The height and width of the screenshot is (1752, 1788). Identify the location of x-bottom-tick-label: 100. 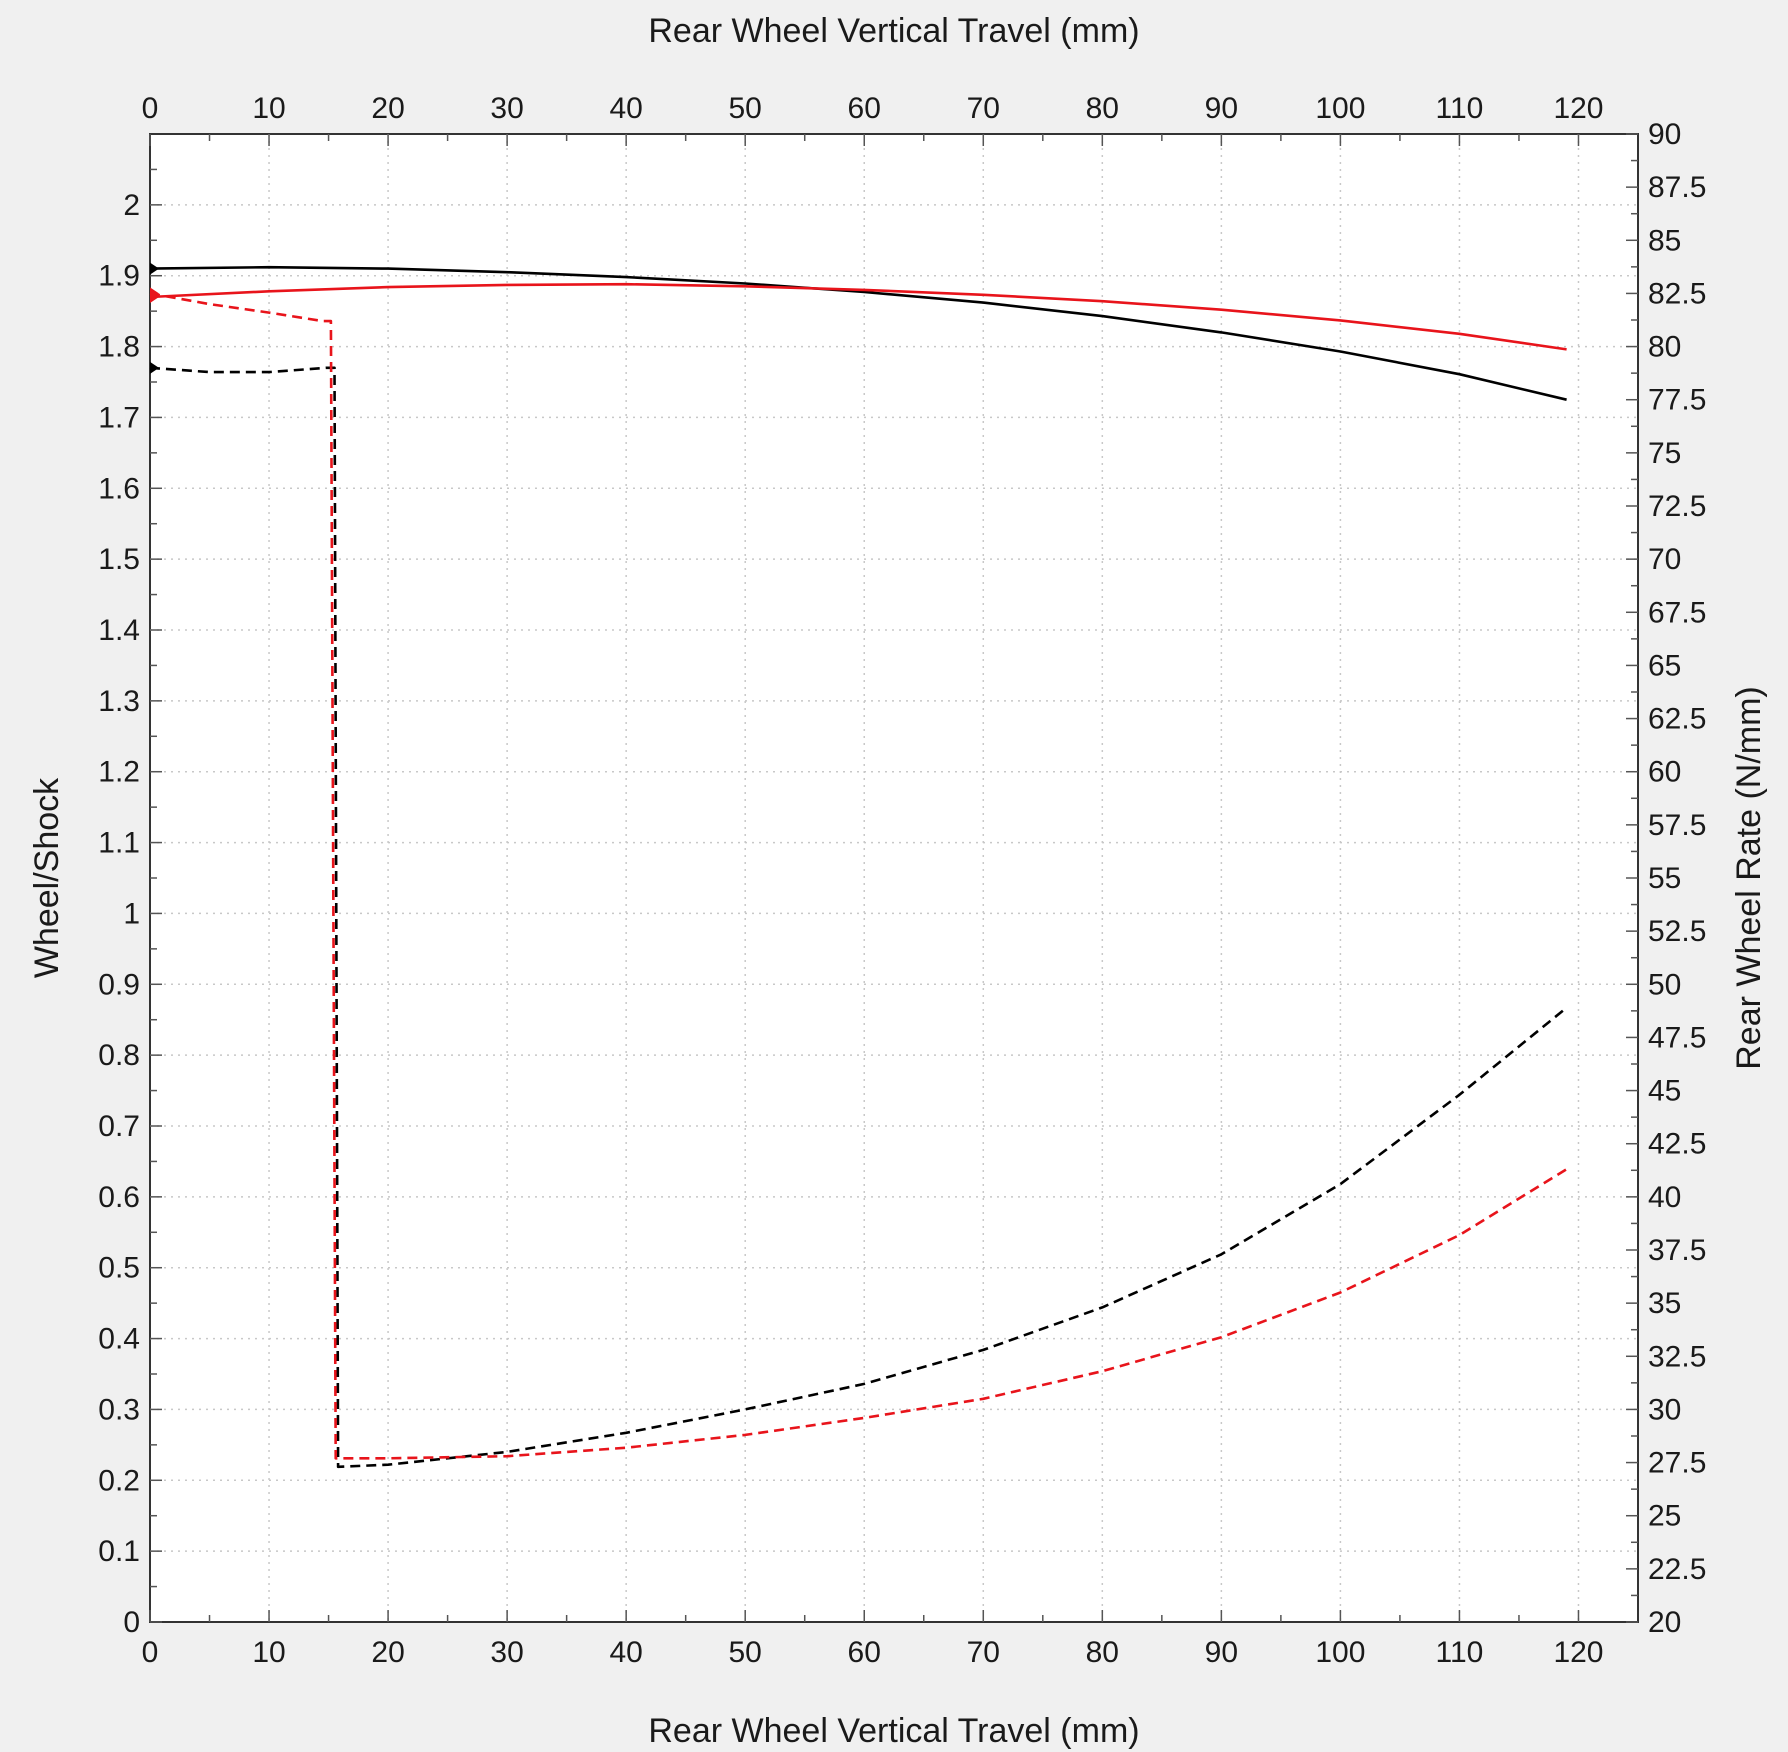
(1340, 1652).